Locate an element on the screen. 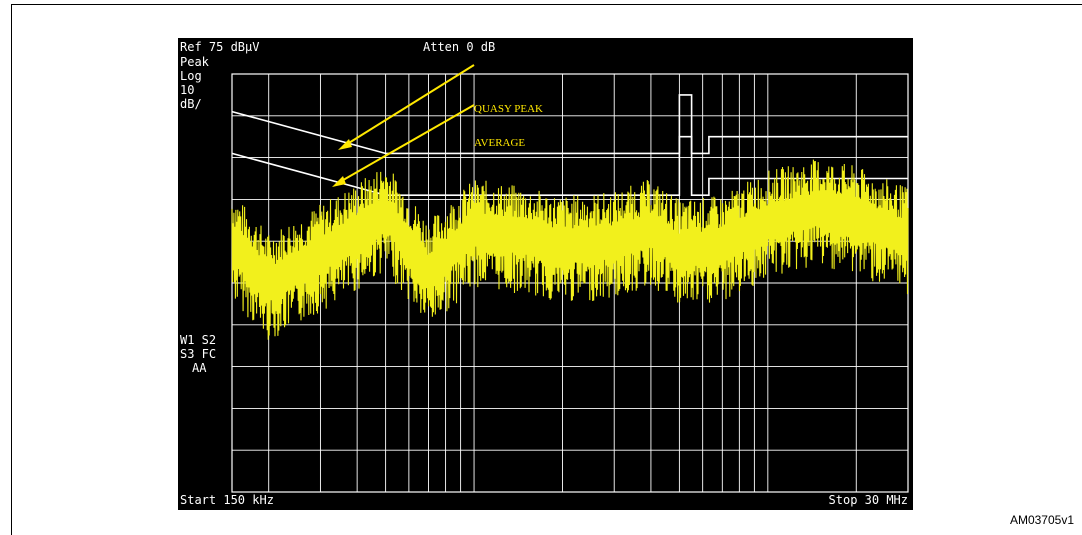  limit-lines is located at coordinates (569, 145).